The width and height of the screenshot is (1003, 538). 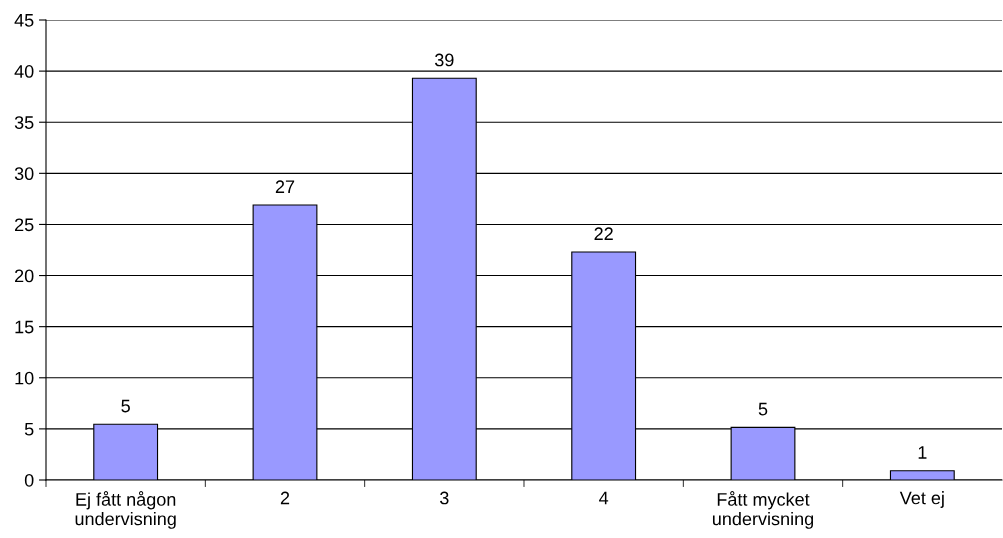 What do you see at coordinates (24, 20) in the screenshot?
I see `y-tick-label: 45` at bounding box center [24, 20].